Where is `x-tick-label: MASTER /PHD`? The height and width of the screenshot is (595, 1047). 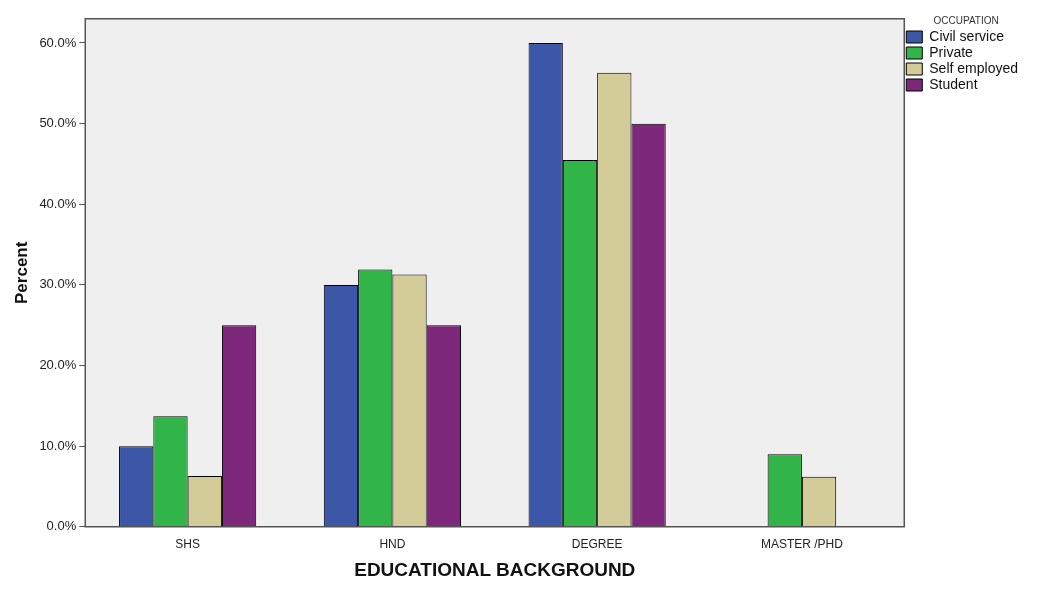
x-tick-label: MASTER /PHD is located at coordinates (802, 544).